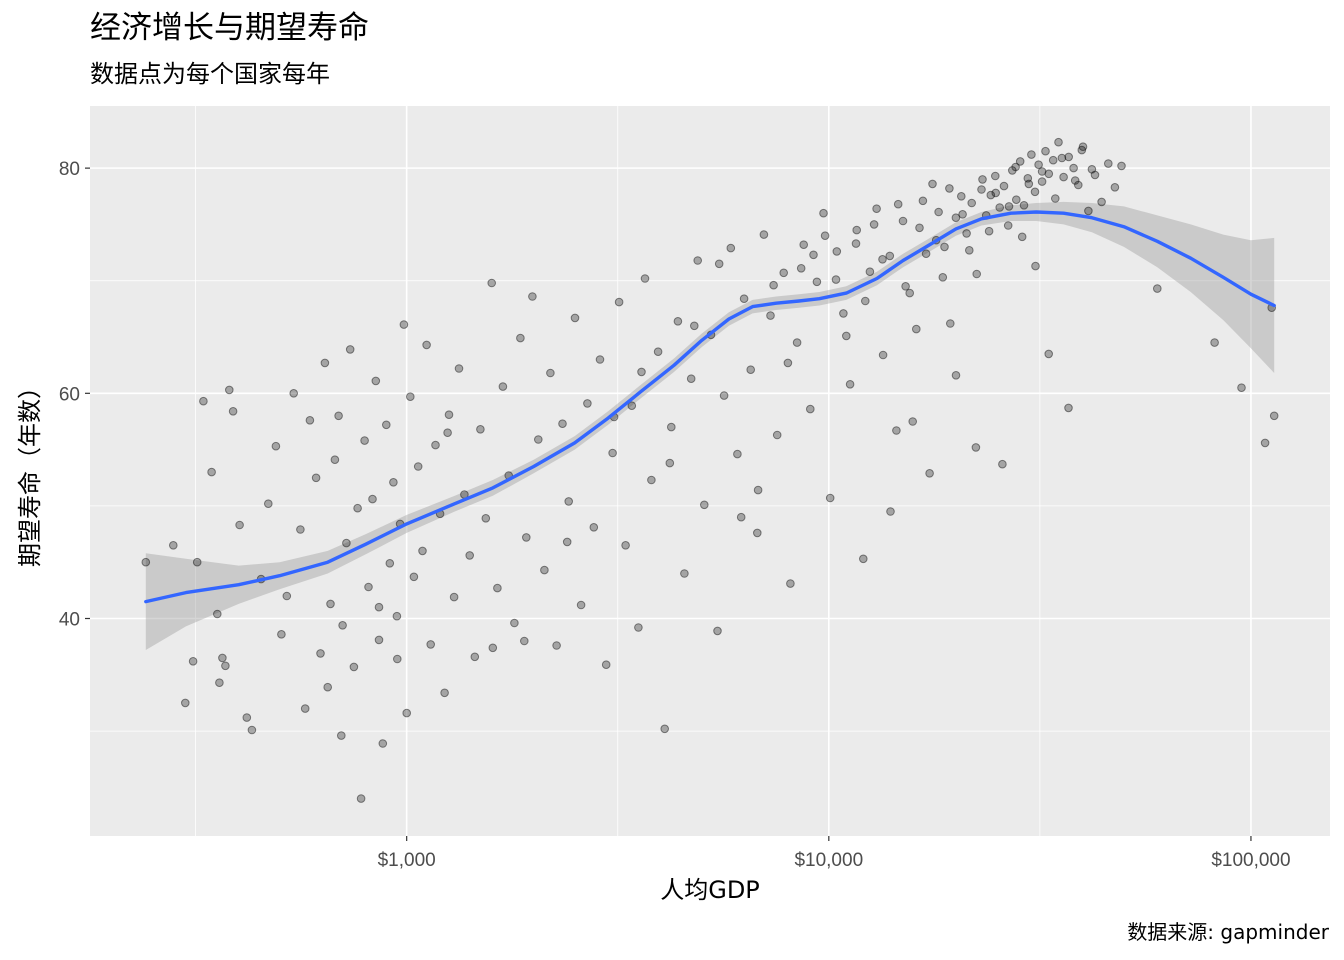  I want to click on y-axis-title: 期望寿命（年数）, so click(30, 471).